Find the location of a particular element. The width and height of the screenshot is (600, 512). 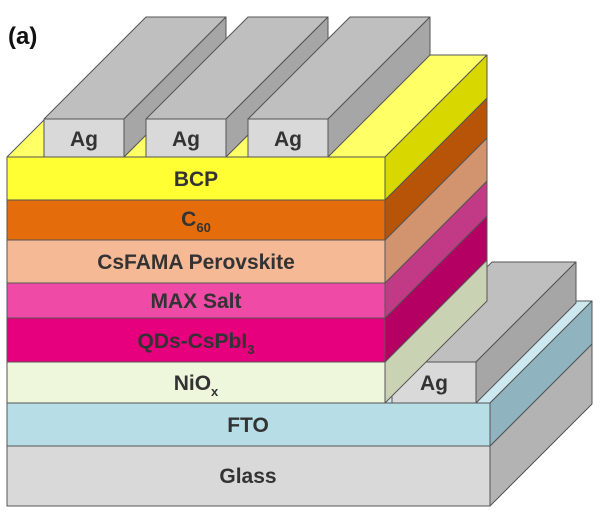

glass-front-face is located at coordinates (248, 476).